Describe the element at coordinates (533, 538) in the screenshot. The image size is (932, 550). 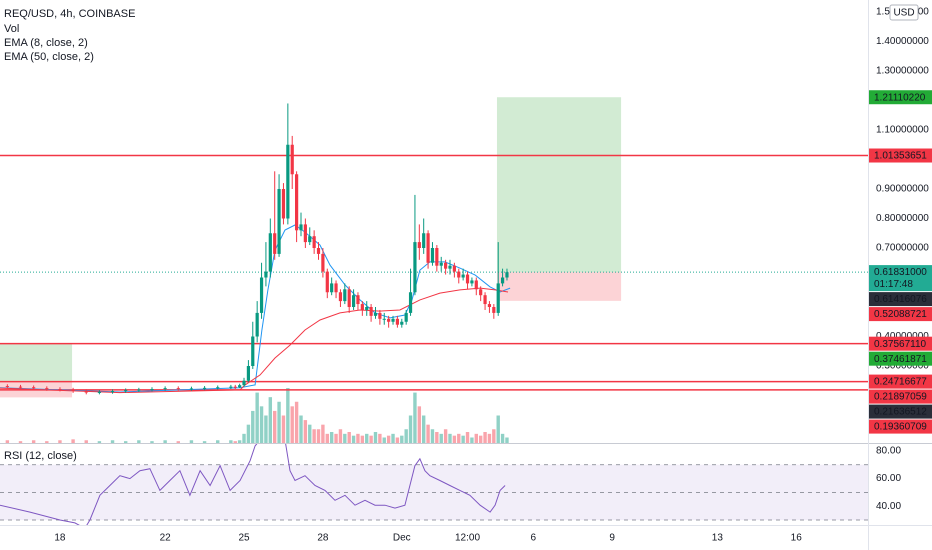
I see `x-tick-label: 6` at that location.